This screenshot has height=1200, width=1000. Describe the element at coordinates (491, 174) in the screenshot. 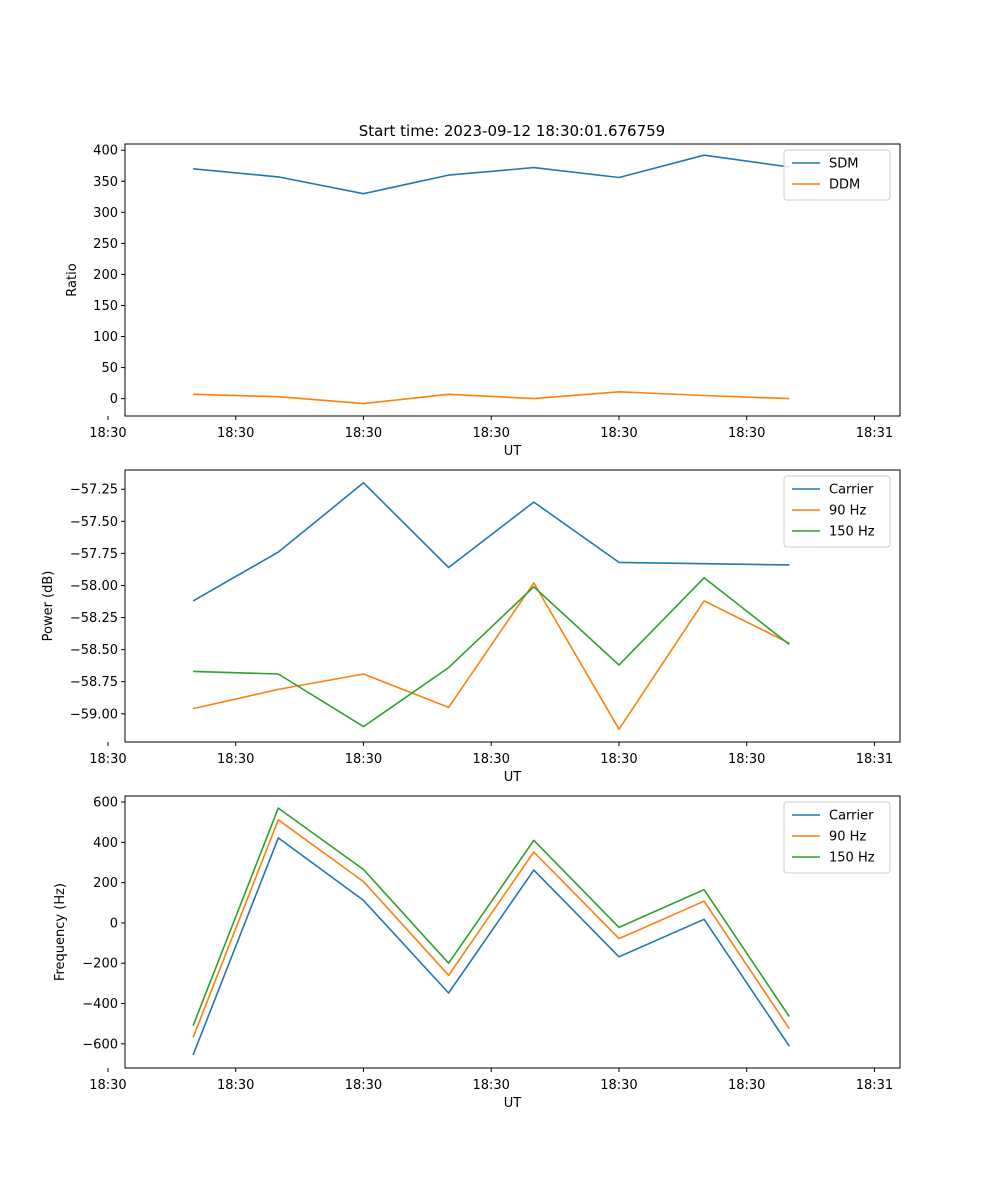

I see `series-line-sdm` at that location.